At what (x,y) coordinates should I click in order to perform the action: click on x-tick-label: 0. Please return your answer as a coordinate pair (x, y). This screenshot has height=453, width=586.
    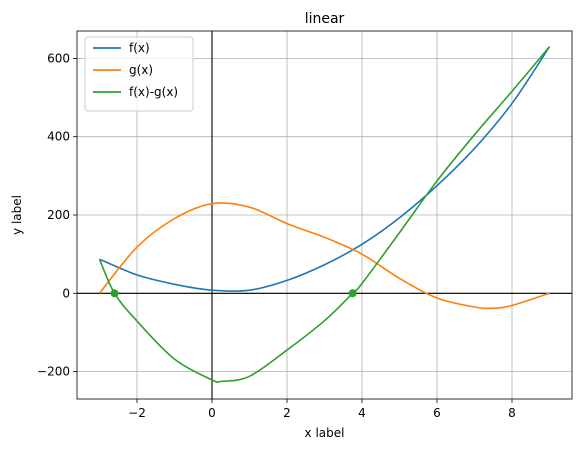
    Looking at the image, I should click on (212, 413).